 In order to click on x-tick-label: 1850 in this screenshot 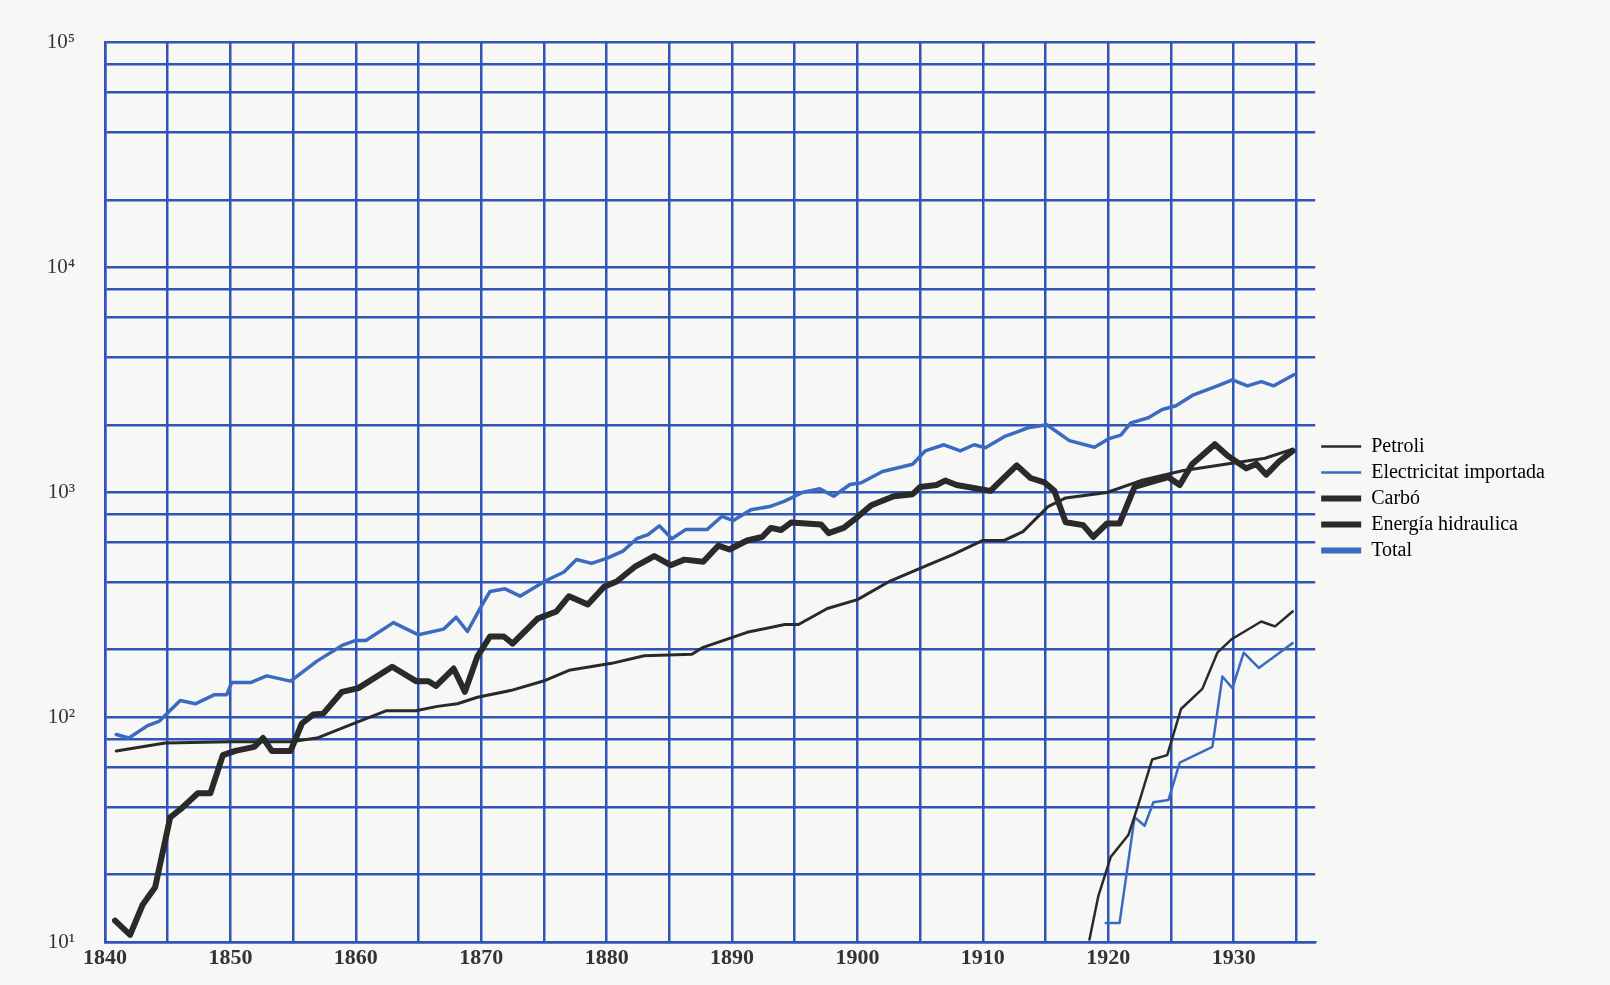, I will do `click(230, 957)`.